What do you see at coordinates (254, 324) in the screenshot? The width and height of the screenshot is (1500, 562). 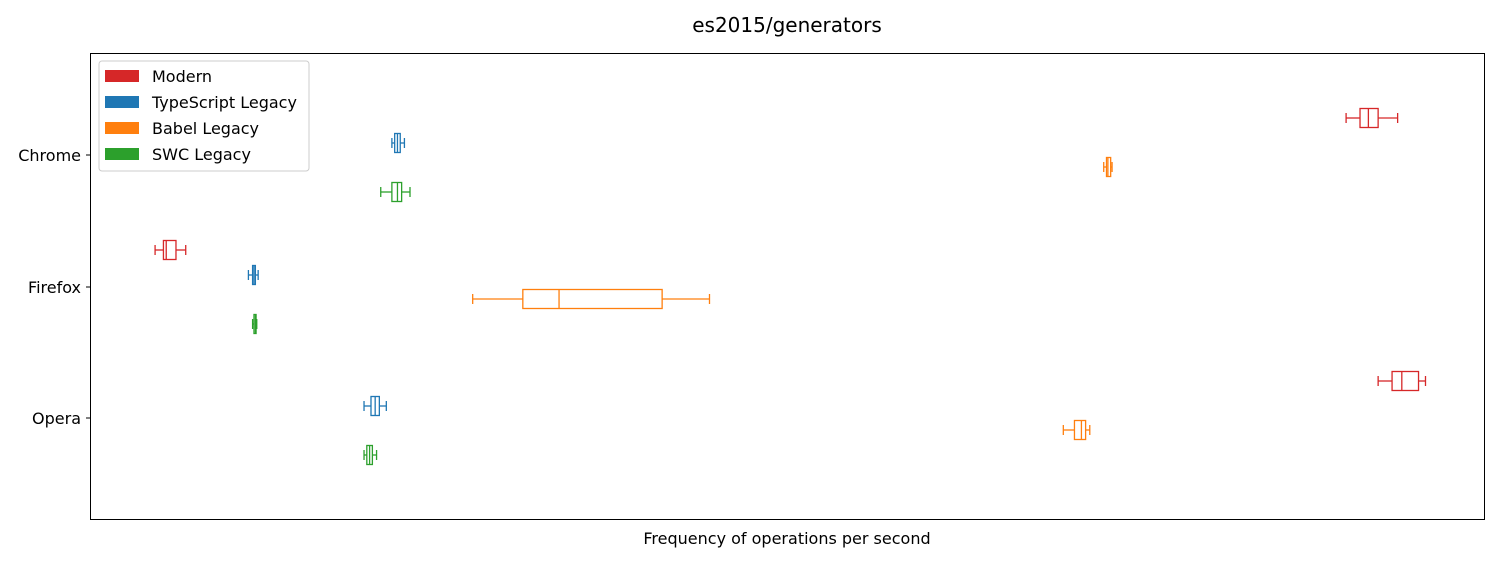 I see `box-swc-legacy-firefox` at bounding box center [254, 324].